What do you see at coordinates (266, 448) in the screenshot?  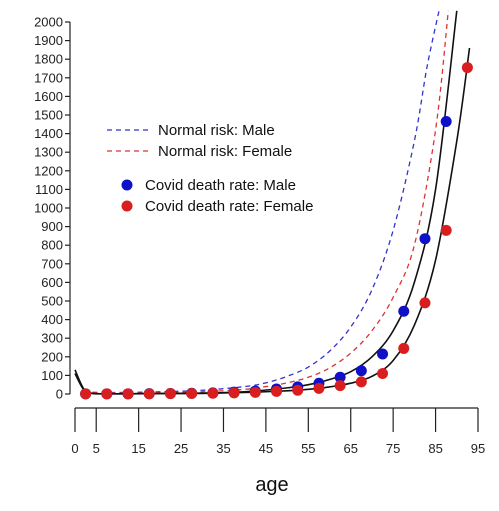 I see `x-tick-label: 45` at bounding box center [266, 448].